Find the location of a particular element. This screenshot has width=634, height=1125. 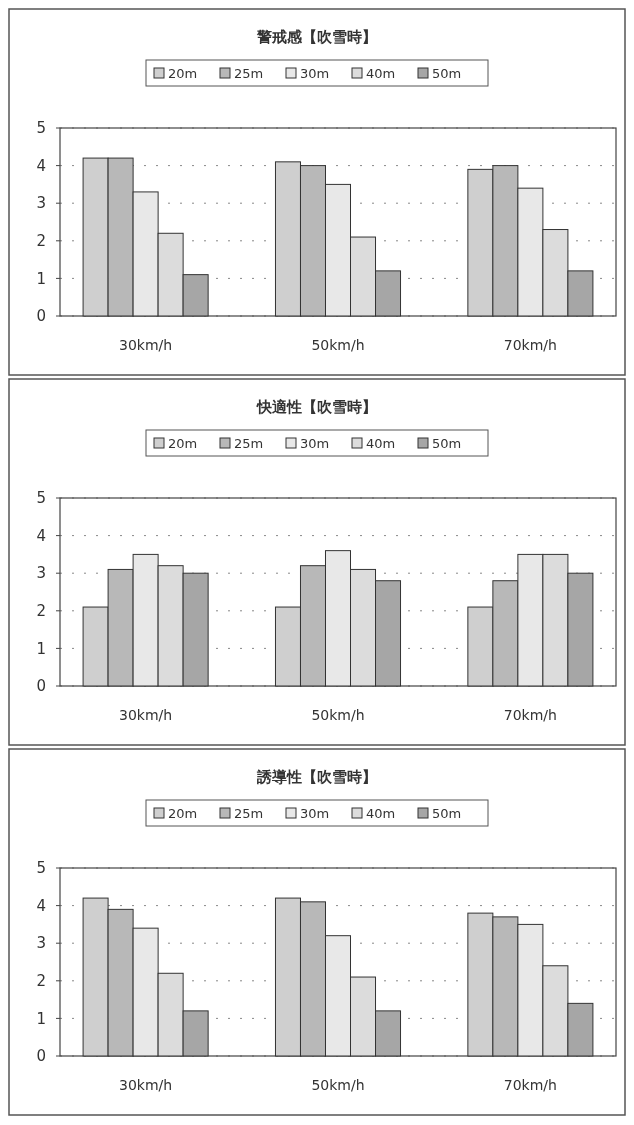

chart-title: 快適性【吹雪時】 is located at coordinates (316, 407).